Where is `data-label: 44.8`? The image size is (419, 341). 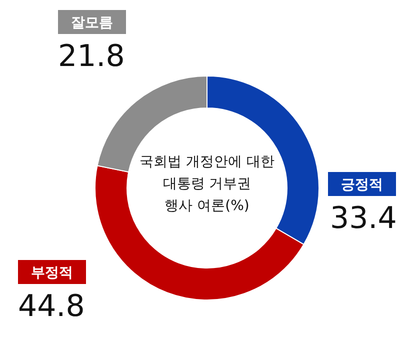 data-label: 44.8 is located at coordinates (51, 306).